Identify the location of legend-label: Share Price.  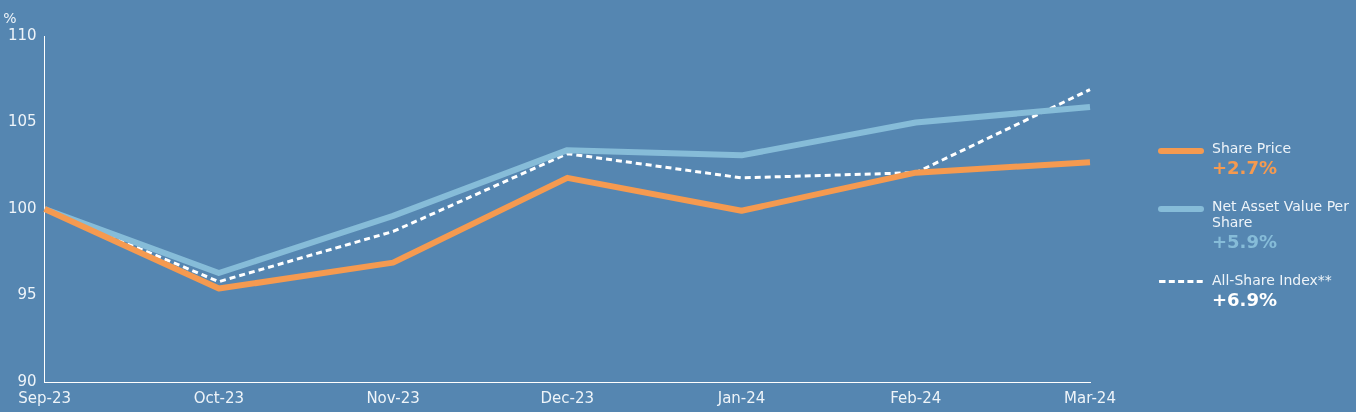
(1252, 148).